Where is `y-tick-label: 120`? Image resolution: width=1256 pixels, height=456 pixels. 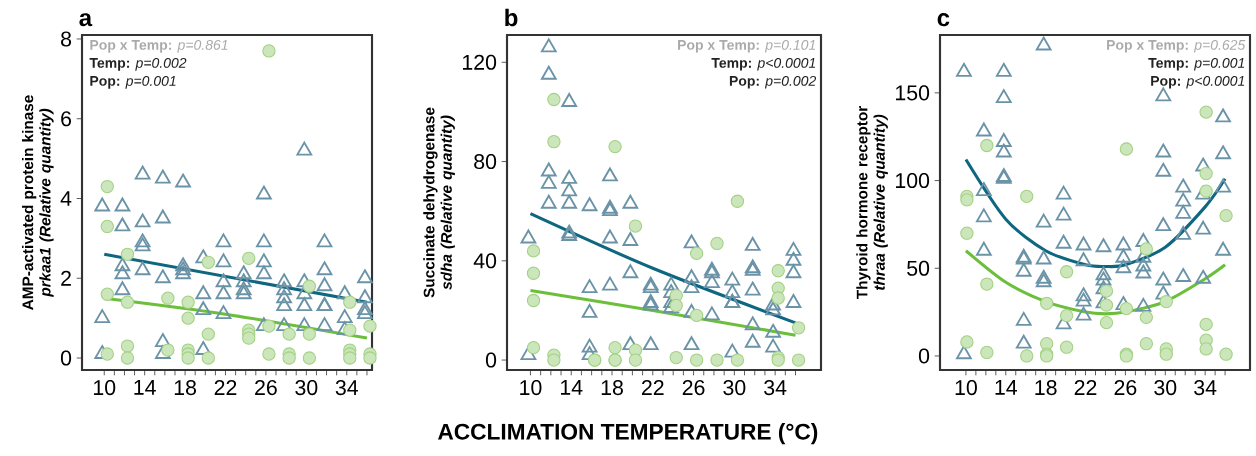 y-tick-label: 120 is located at coordinates (480, 62).